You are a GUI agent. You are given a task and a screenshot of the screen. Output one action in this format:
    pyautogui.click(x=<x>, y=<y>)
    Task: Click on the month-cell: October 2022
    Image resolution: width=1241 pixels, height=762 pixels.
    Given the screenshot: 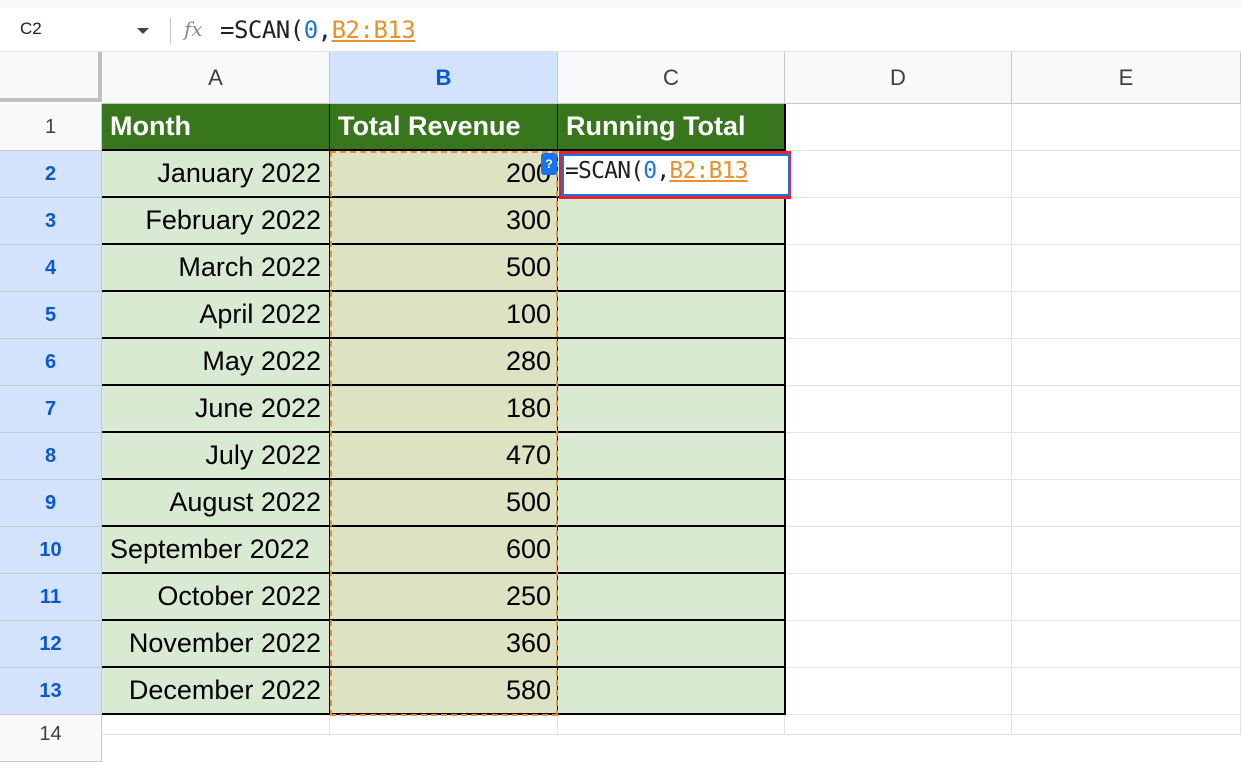 What is the action you would take?
    pyautogui.click(x=216, y=597)
    